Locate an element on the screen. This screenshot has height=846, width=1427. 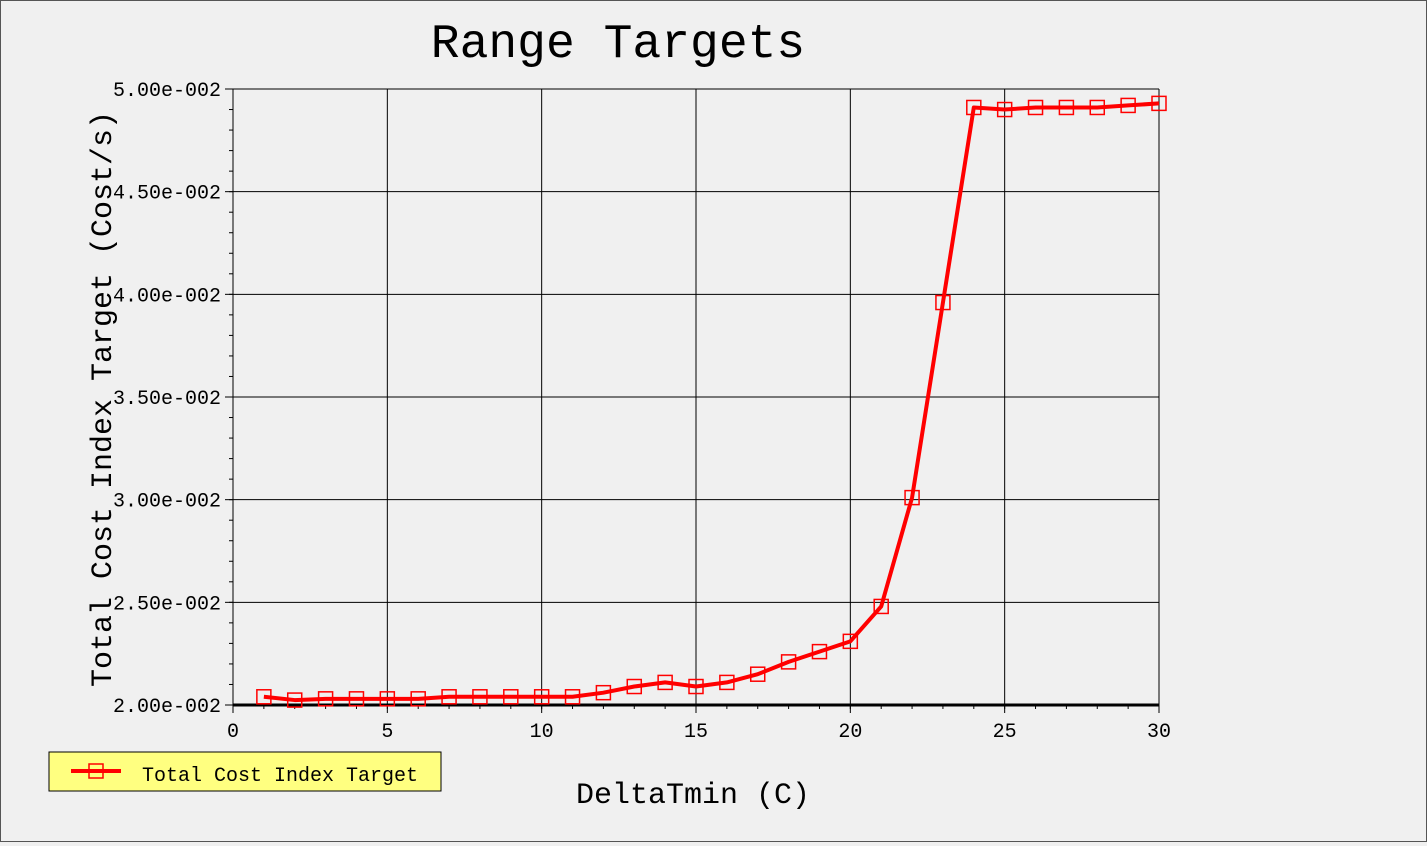
legend-label: Total Cost Index Target is located at coordinates (280, 776).